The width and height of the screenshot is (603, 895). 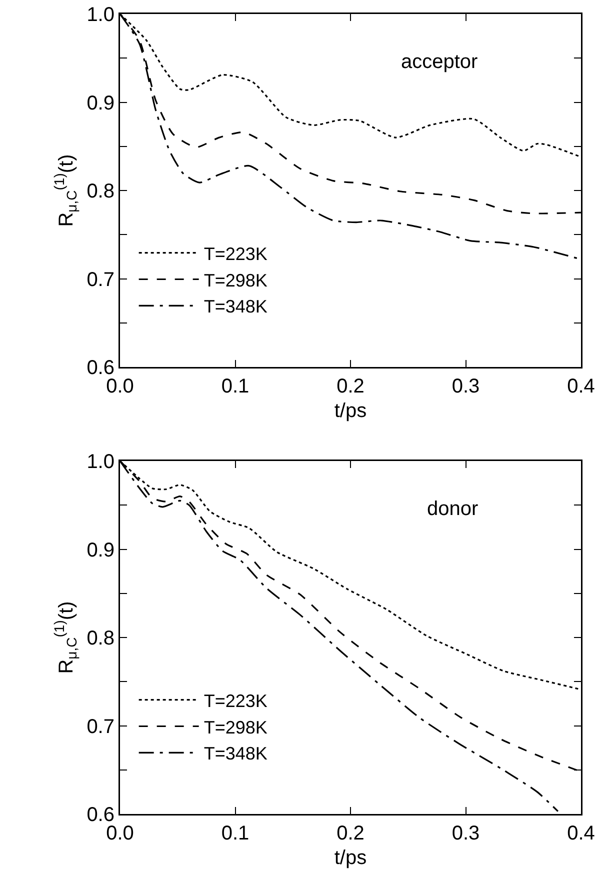 What do you see at coordinates (452, 509) in the screenshot?
I see `annotation: donor` at bounding box center [452, 509].